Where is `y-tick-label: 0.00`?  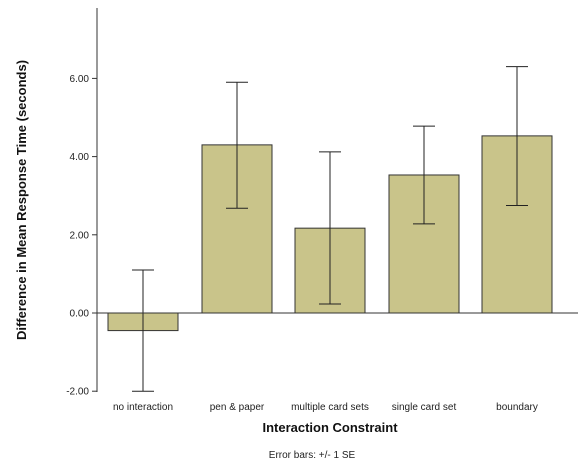 y-tick-label: 0.00 is located at coordinates (80, 314).